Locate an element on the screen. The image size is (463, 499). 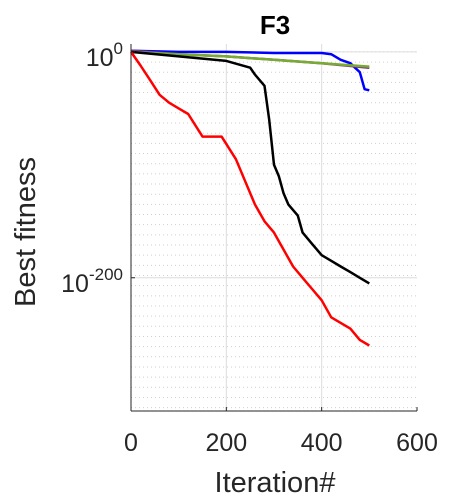
y-tick-label: 100 is located at coordinates (104, 55).